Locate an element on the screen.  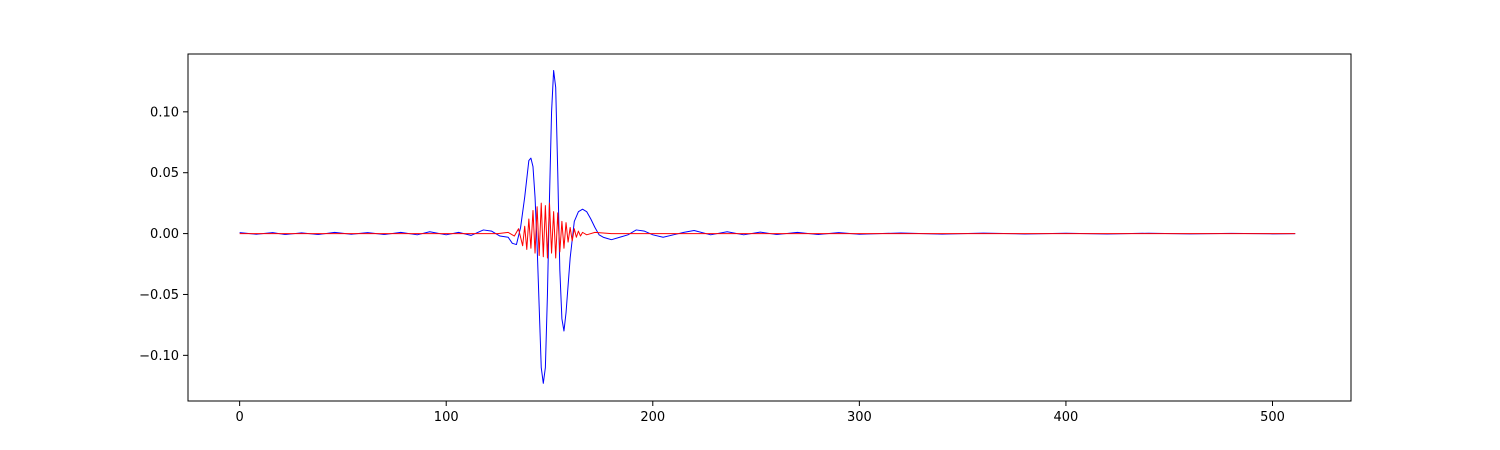
y-tick-label: −0.10 is located at coordinates (159, 356).